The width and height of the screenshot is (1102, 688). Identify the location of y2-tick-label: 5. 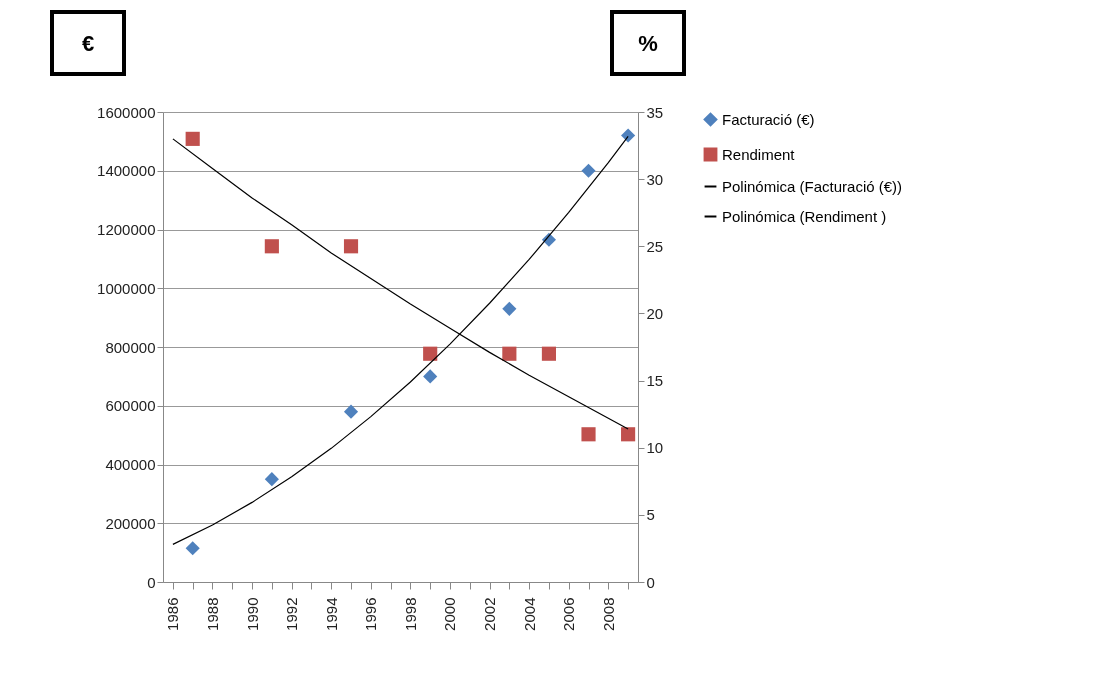
(650, 515).